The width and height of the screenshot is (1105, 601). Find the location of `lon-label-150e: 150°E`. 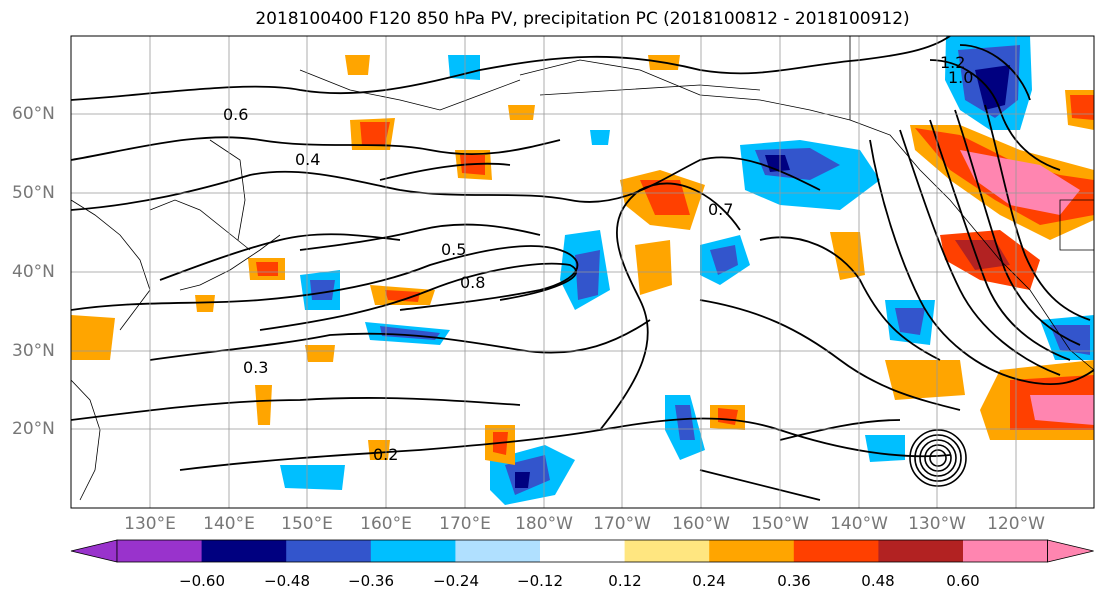

lon-label-150e: 150°E is located at coordinates (307, 524).